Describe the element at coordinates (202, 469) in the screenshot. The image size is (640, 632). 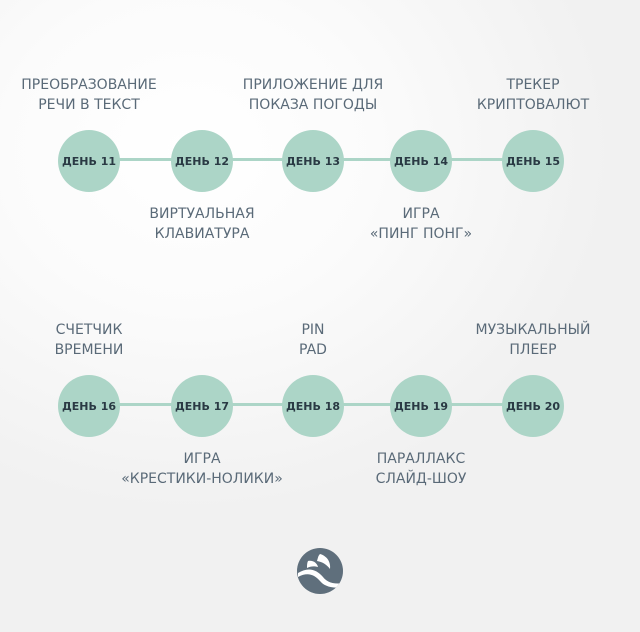
I see `step-label-day-17: ИГРА «КРЕСТИКИ-НОЛИКИ»` at that location.